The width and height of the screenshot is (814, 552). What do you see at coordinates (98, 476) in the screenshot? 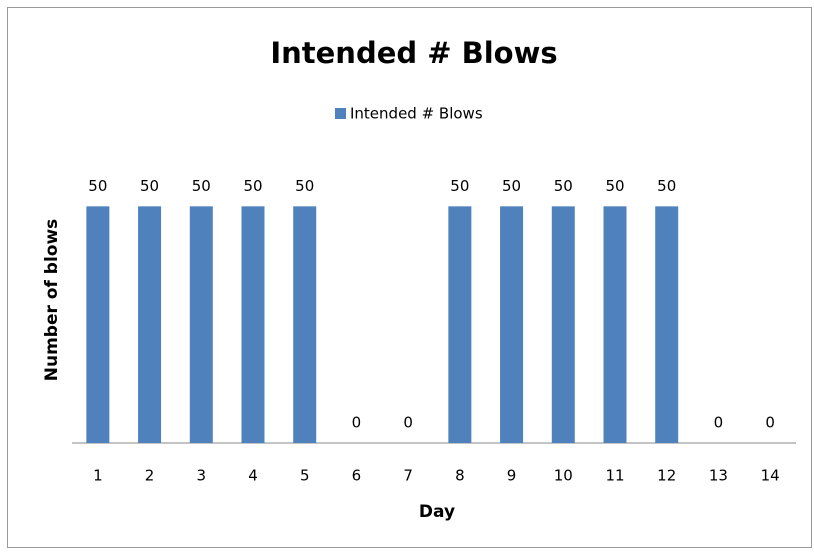
I see `x-tick-label: 1` at bounding box center [98, 476].